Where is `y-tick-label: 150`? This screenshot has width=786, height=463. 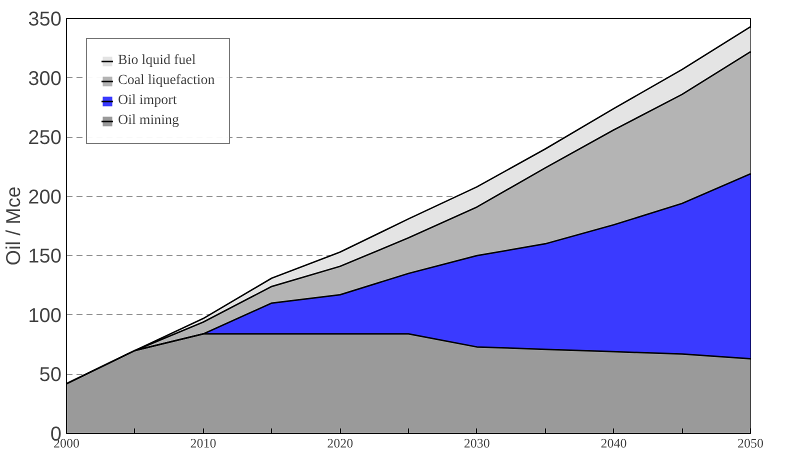
y-tick-label: 150 is located at coordinates (45, 257).